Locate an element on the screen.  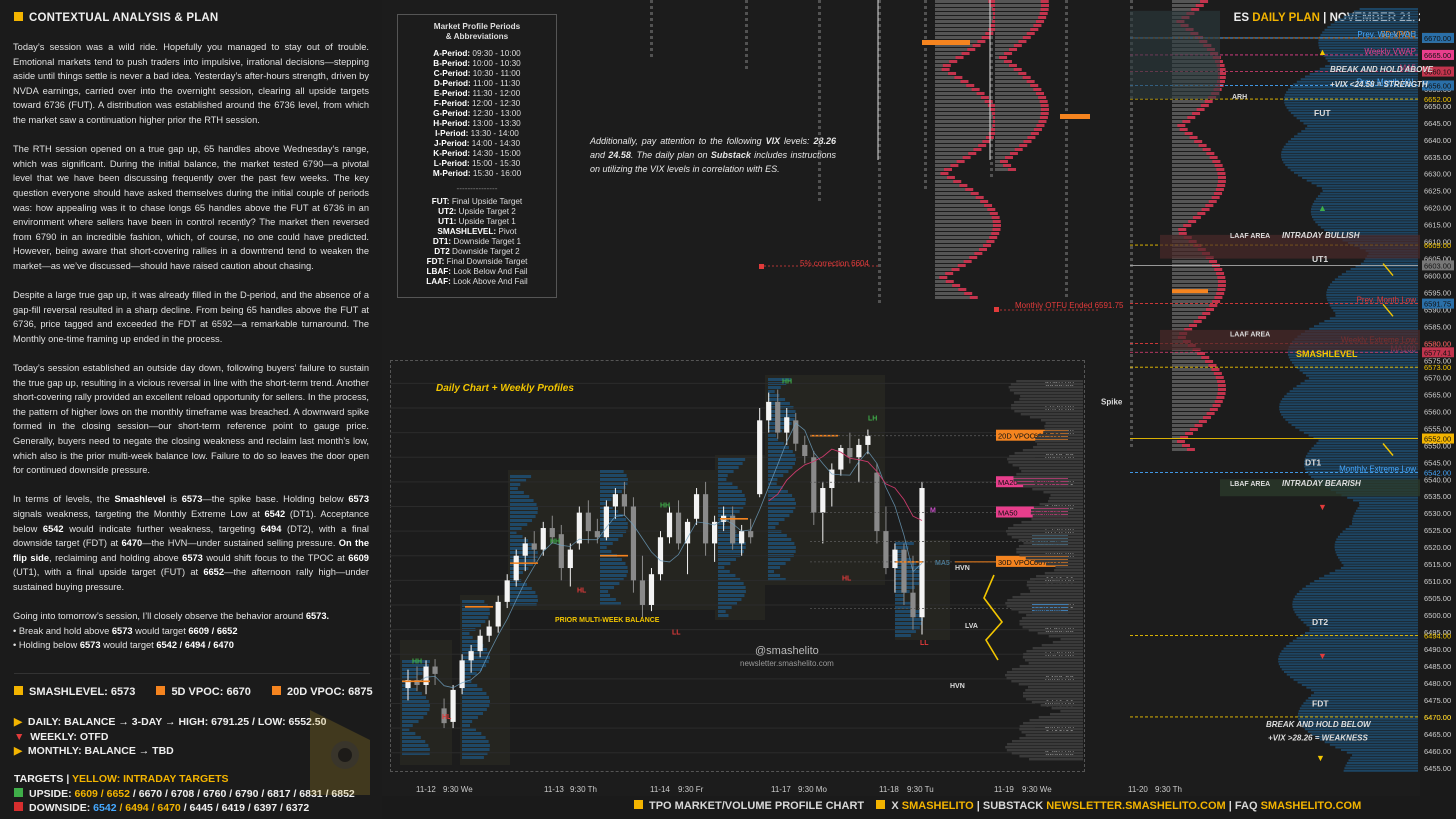
mp-period-name: F-Period: is located at coordinates (451, 103).